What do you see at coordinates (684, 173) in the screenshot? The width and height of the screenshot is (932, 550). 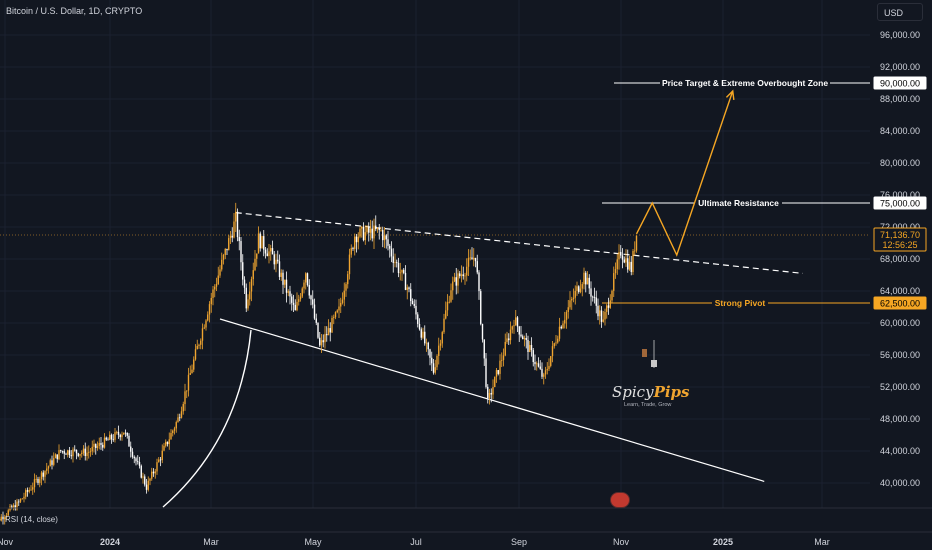 I see `projection-path` at bounding box center [684, 173].